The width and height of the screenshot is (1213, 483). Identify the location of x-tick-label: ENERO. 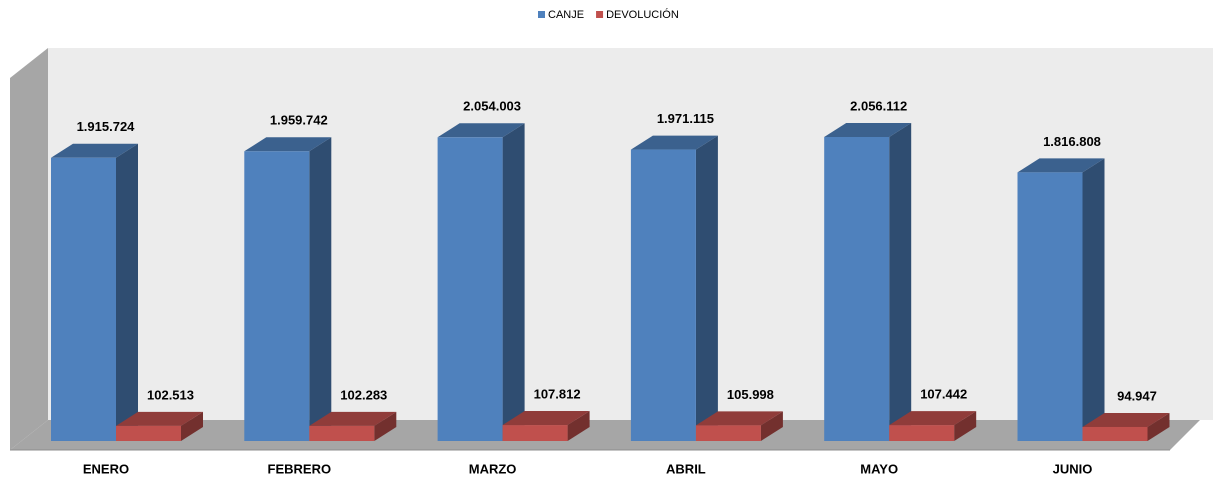
(106, 468).